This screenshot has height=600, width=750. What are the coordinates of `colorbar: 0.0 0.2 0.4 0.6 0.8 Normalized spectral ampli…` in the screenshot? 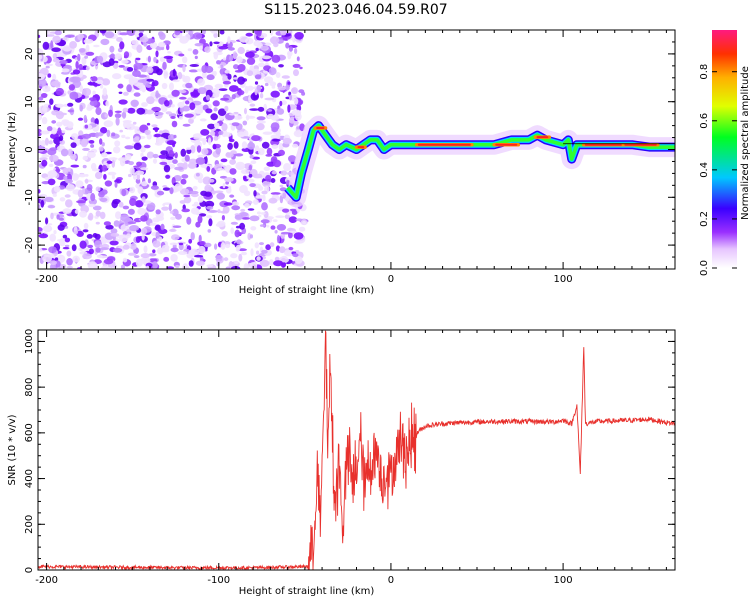 It's located at (724, 153).